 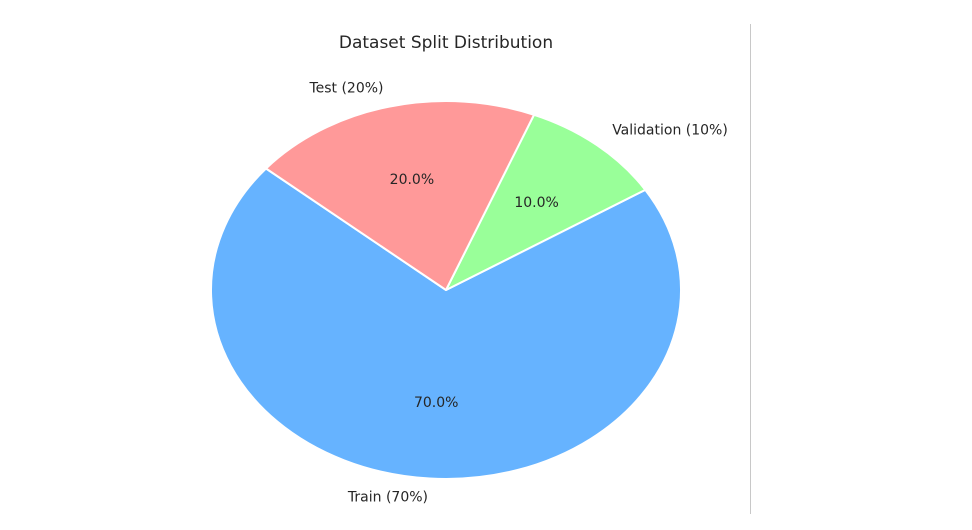 What do you see at coordinates (436, 403) in the screenshot?
I see `slice-percent-label: 70.0%` at bounding box center [436, 403].